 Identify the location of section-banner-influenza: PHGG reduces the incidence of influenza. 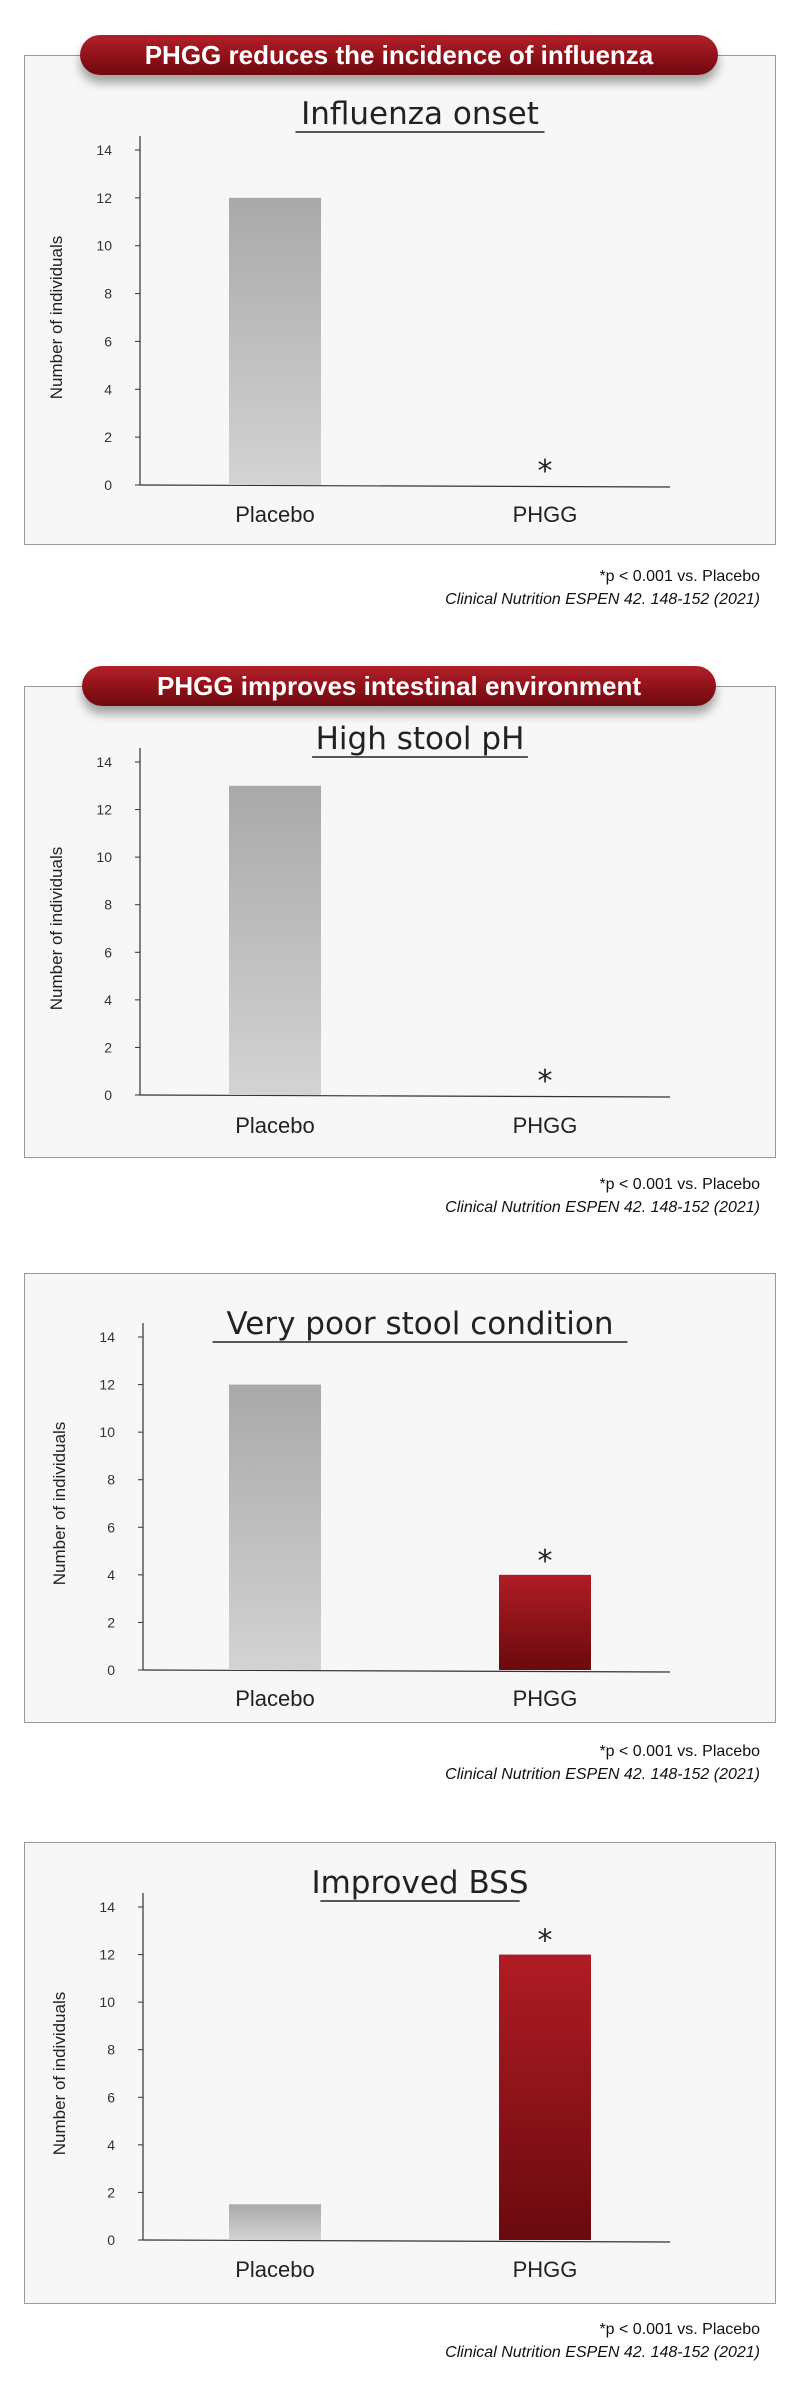
(399, 55).